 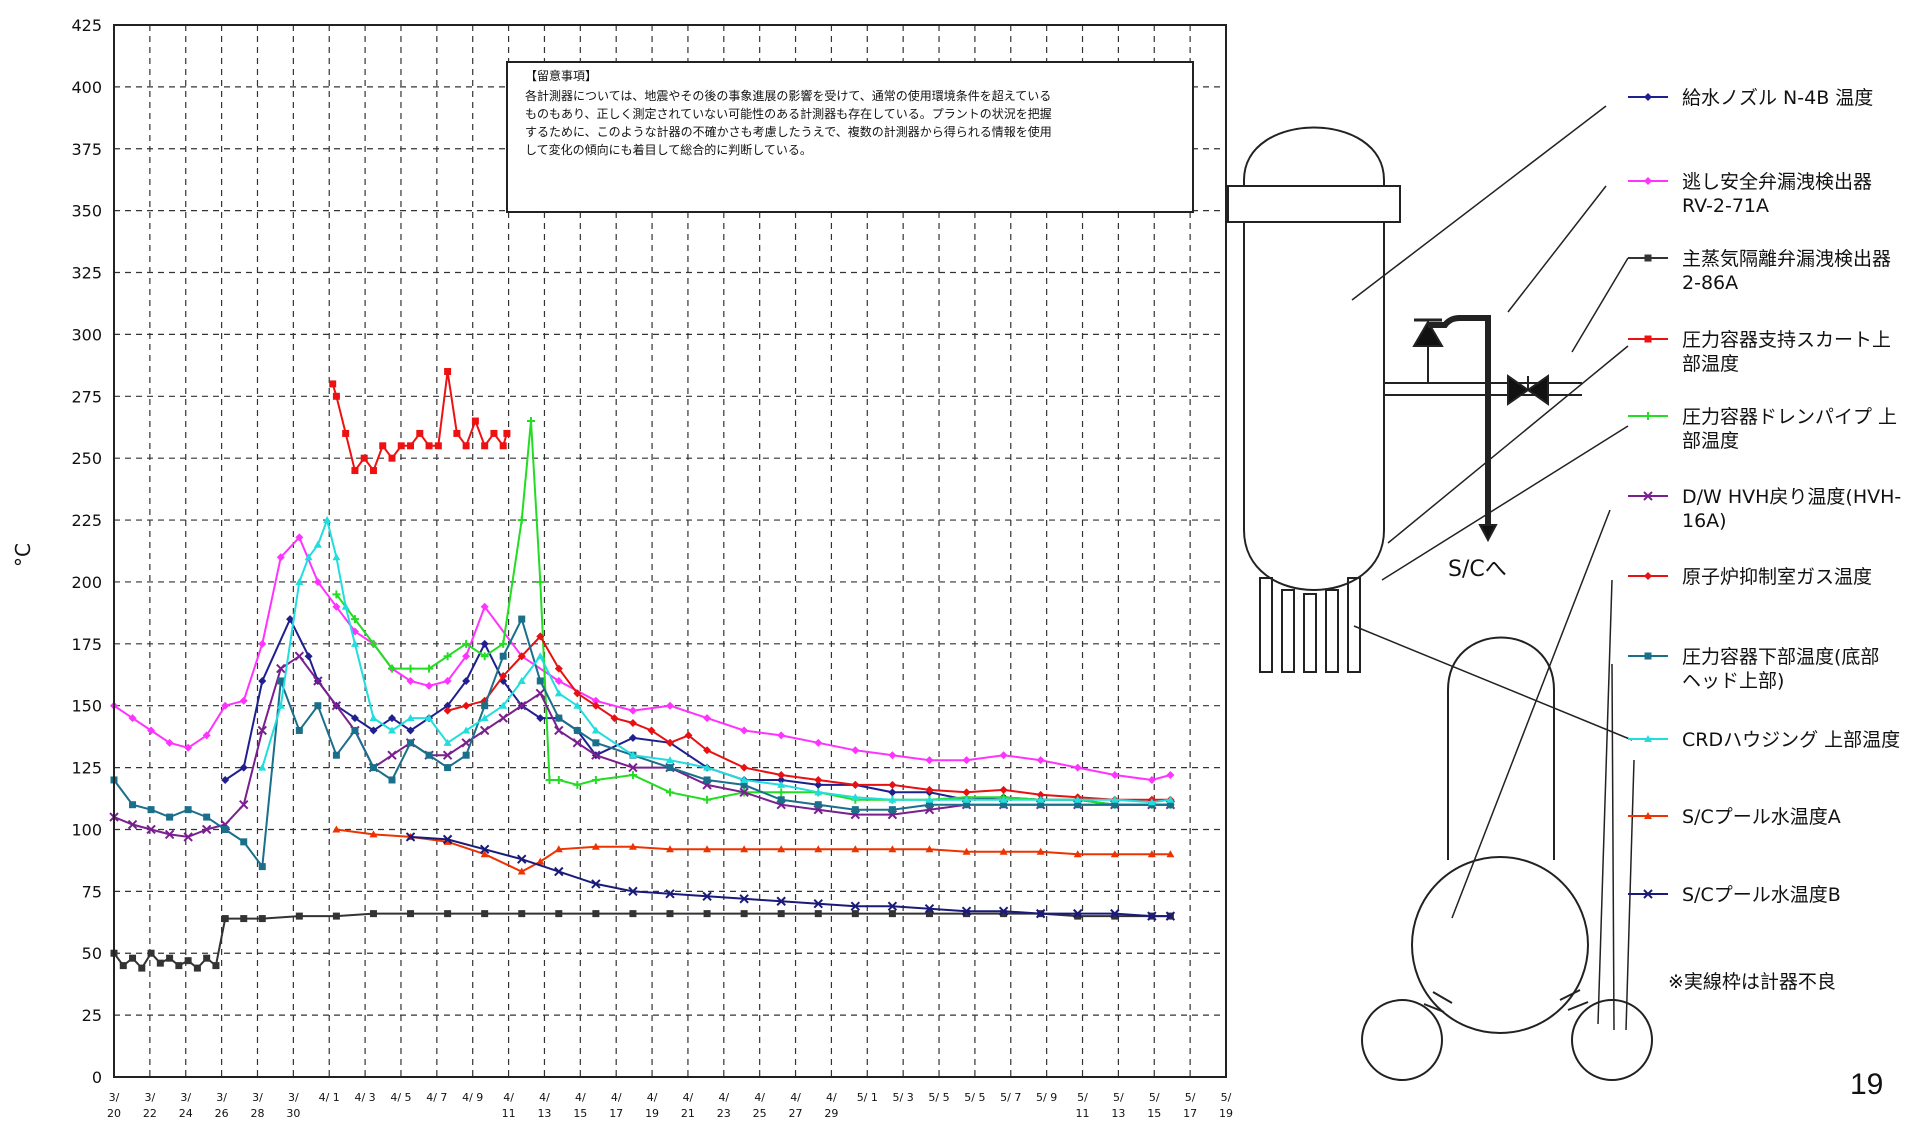 What do you see at coordinates (1226, 1113) in the screenshot?
I see `x-tick-label: 19` at bounding box center [1226, 1113].